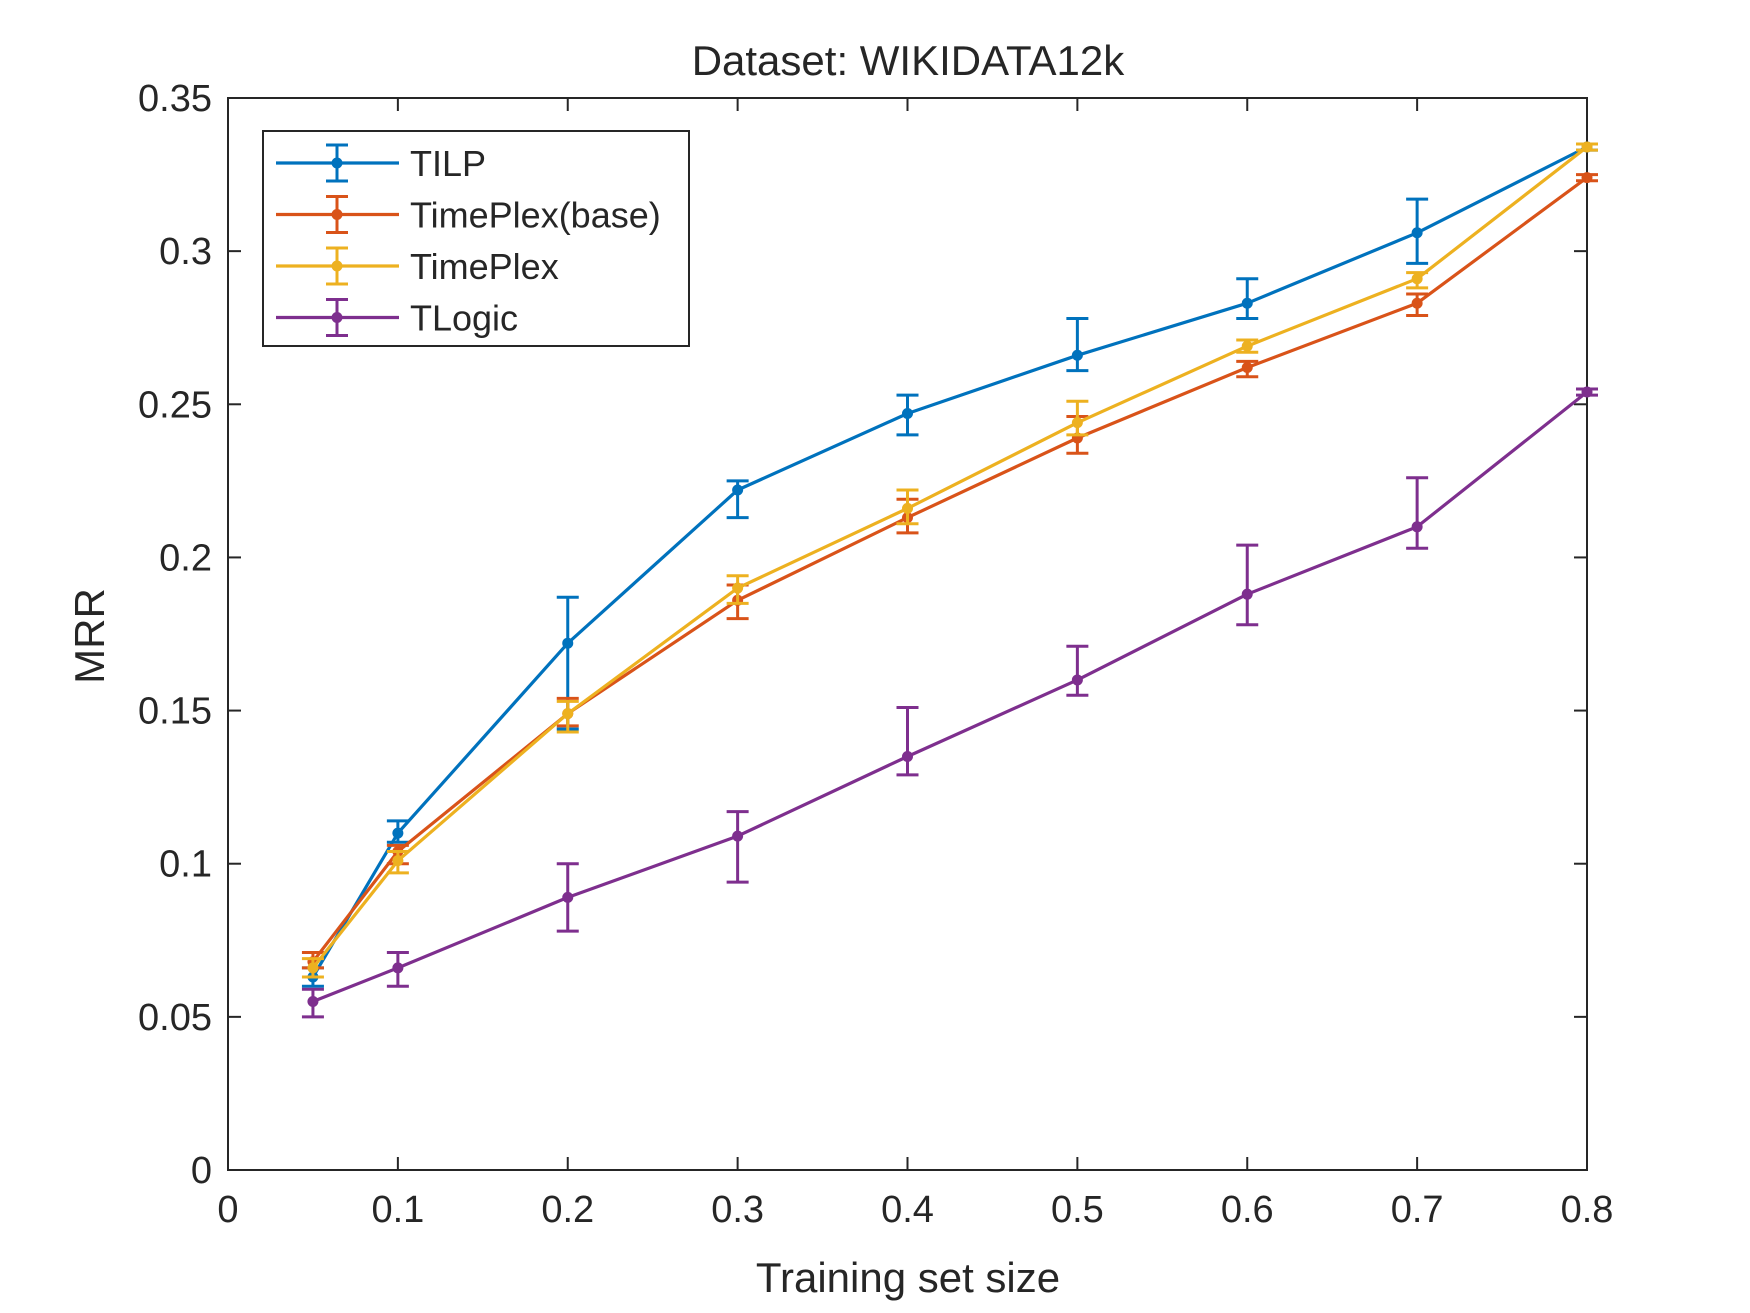 The height and width of the screenshot is (1313, 1750). What do you see at coordinates (907, 1210) in the screenshot?
I see `x-tick-label: 0.4` at bounding box center [907, 1210].